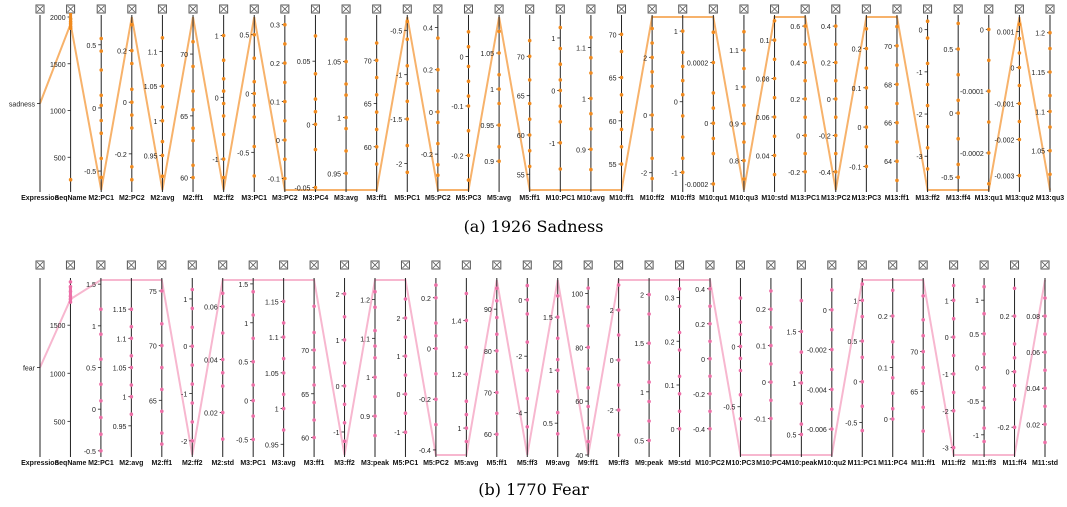  What do you see at coordinates (1006, 32) in the screenshot?
I see `tick-label: 0.001` at bounding box center [1006, 32].